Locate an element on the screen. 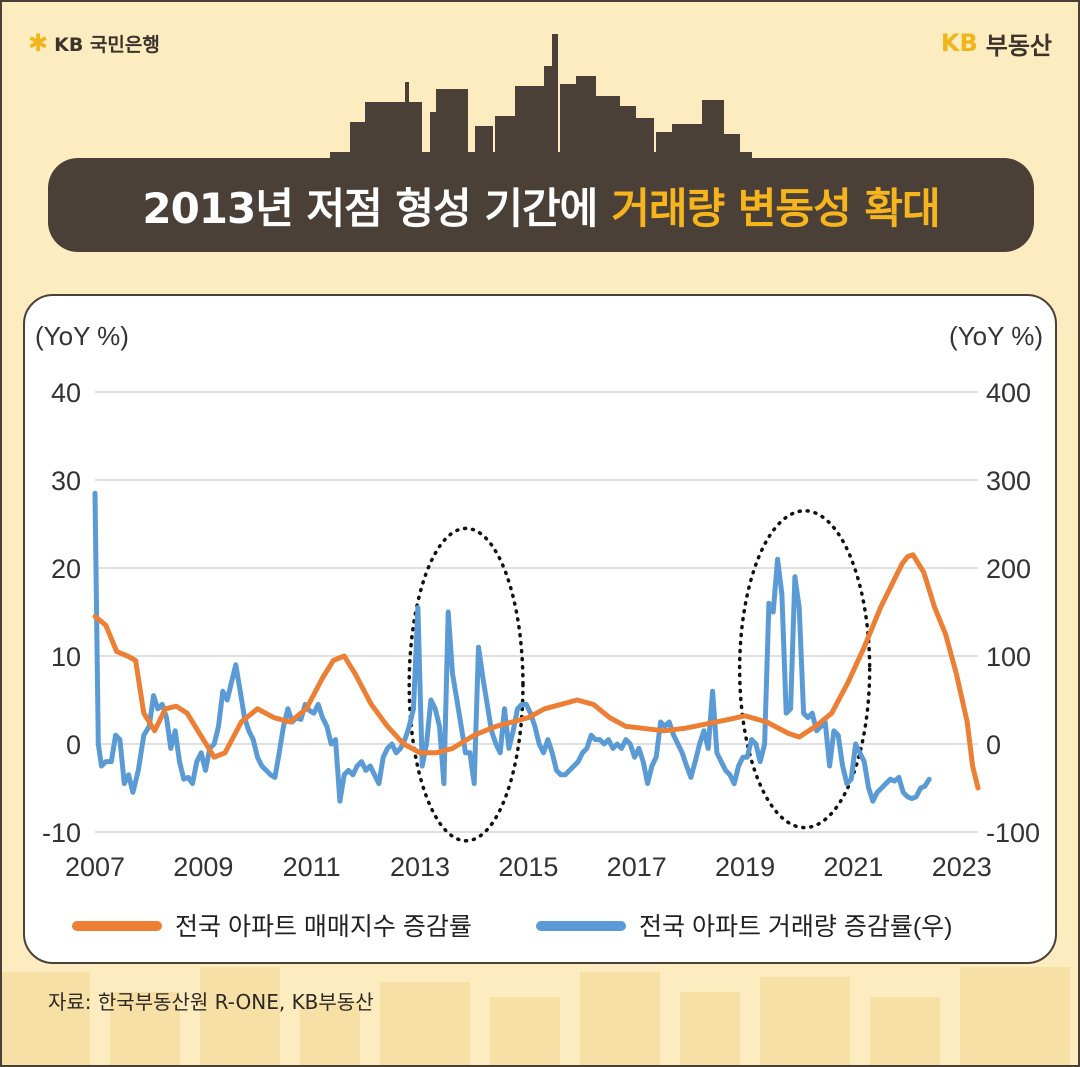 This screenshot has width=1080, height=1067. x-tick-label: 2023 is located at coordinates (962, 867).